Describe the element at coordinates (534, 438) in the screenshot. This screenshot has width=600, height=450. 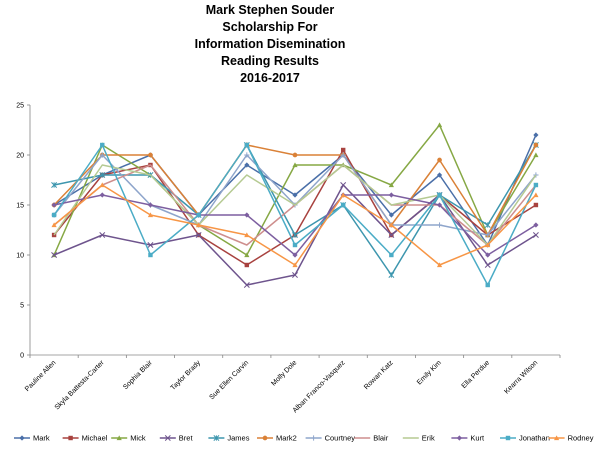
I see `legend-label: Jonathan` at that location.